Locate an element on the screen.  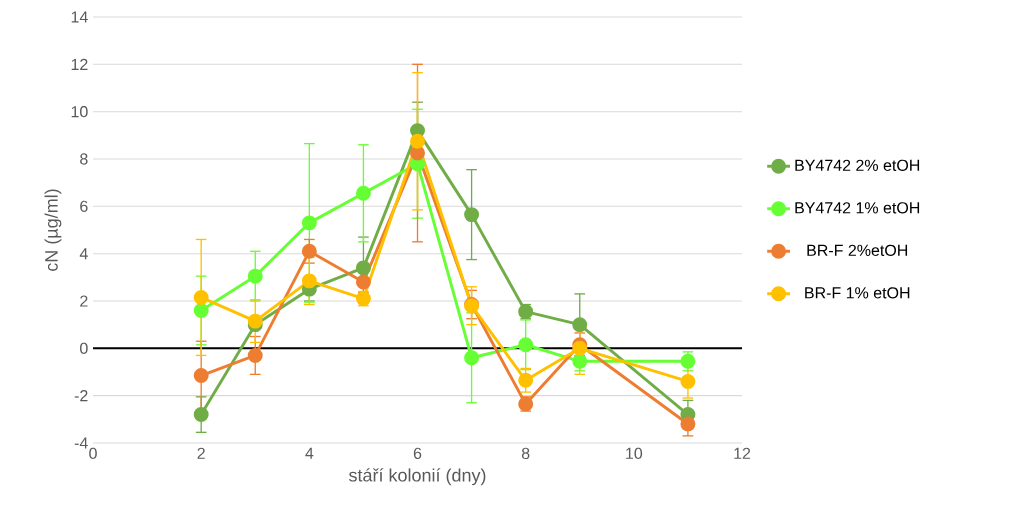
y-tick-label: 8 is located at coordinates (84, 159).